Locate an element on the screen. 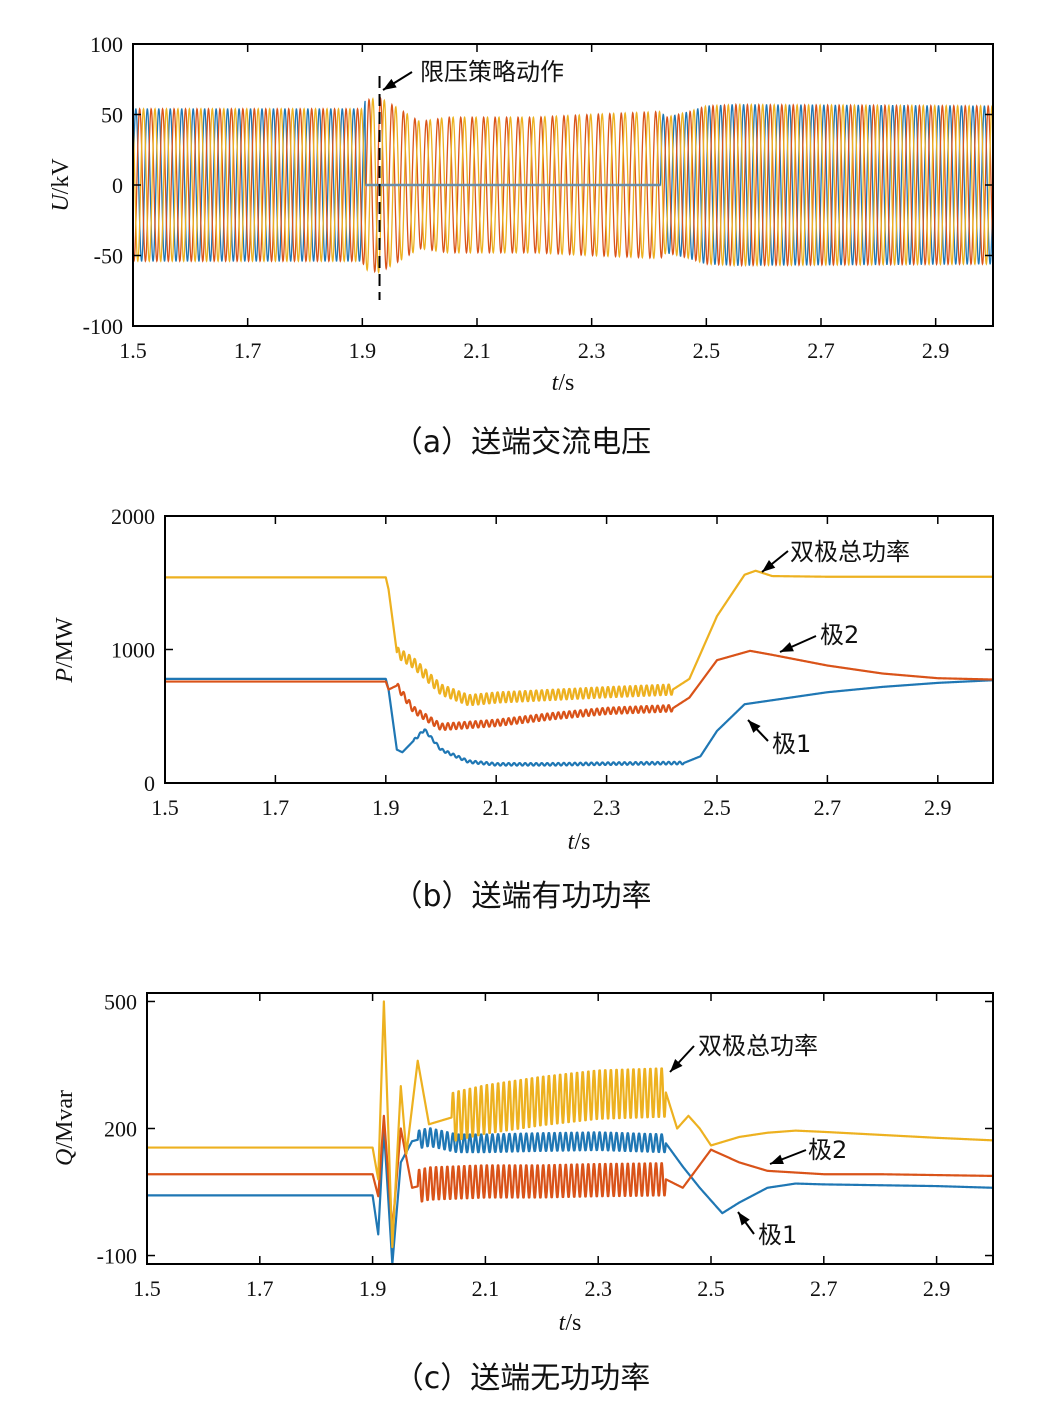  annotation-arrow-line is located at coordinates (397, 81).